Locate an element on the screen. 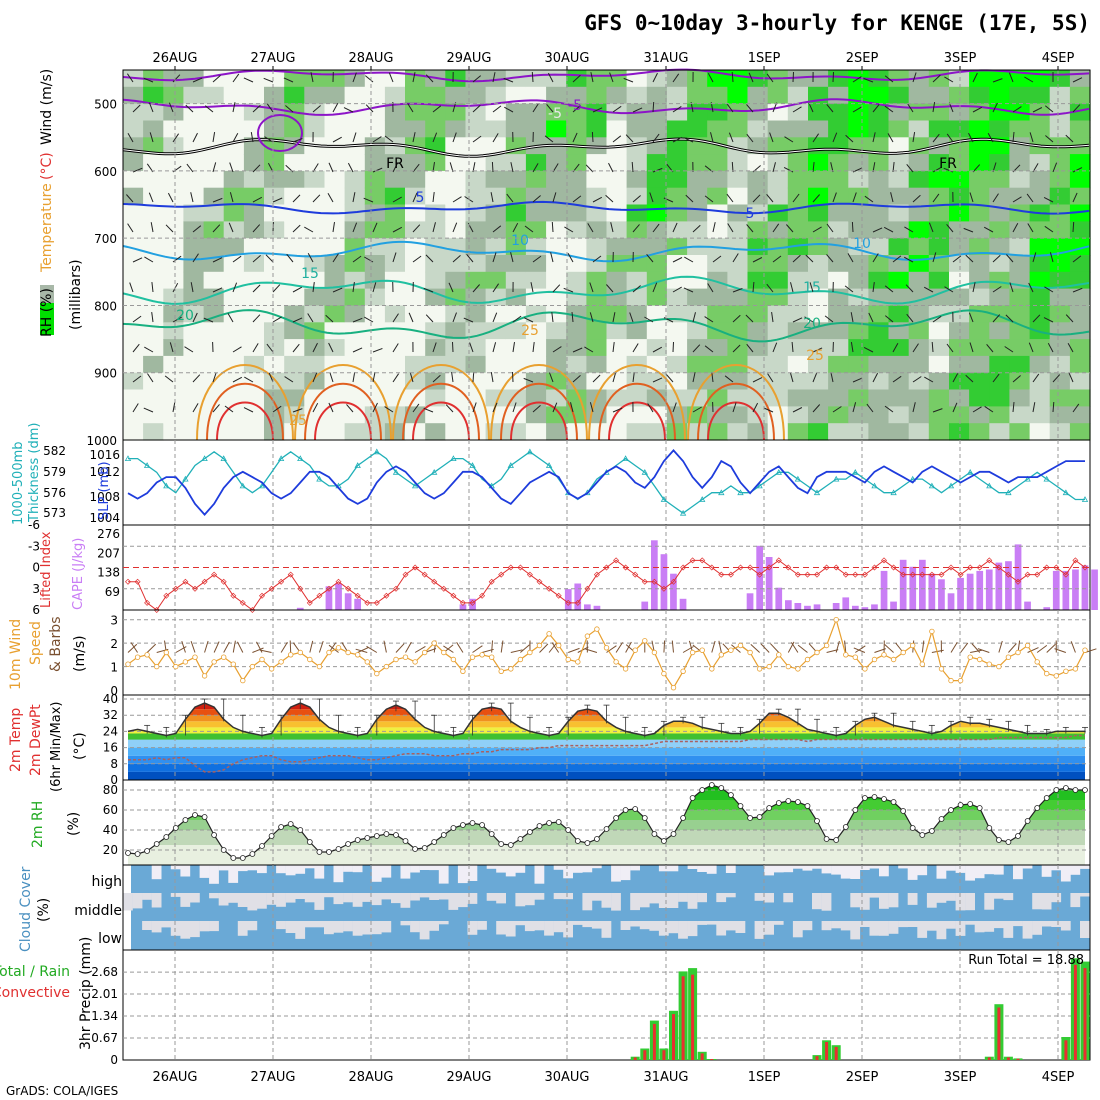  temp-band is located at coordinates (606, 759).